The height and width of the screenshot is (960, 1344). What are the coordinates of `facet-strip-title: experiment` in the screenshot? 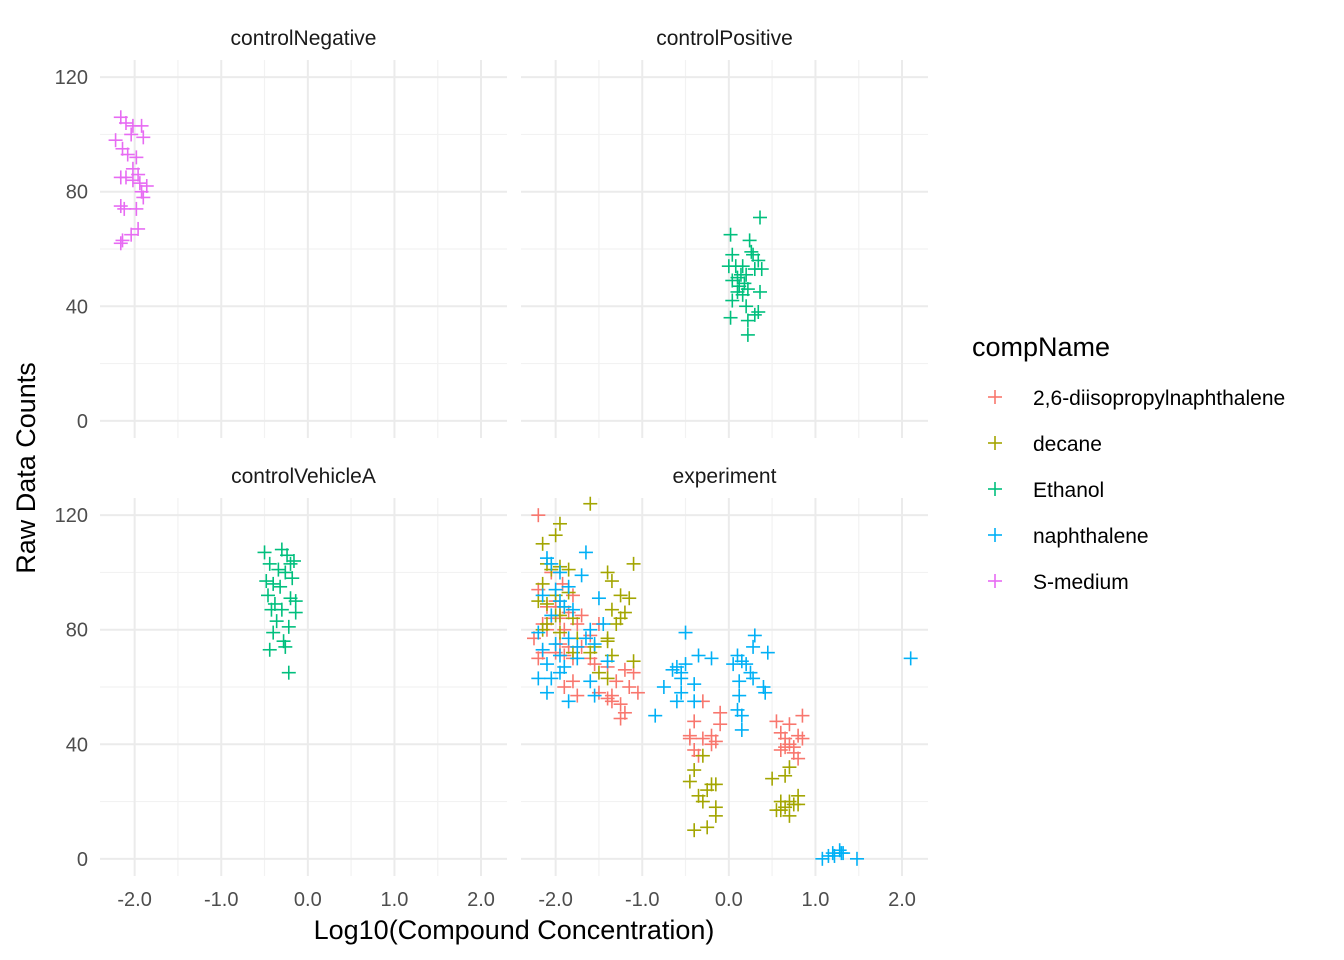 It's located at (725, 476).